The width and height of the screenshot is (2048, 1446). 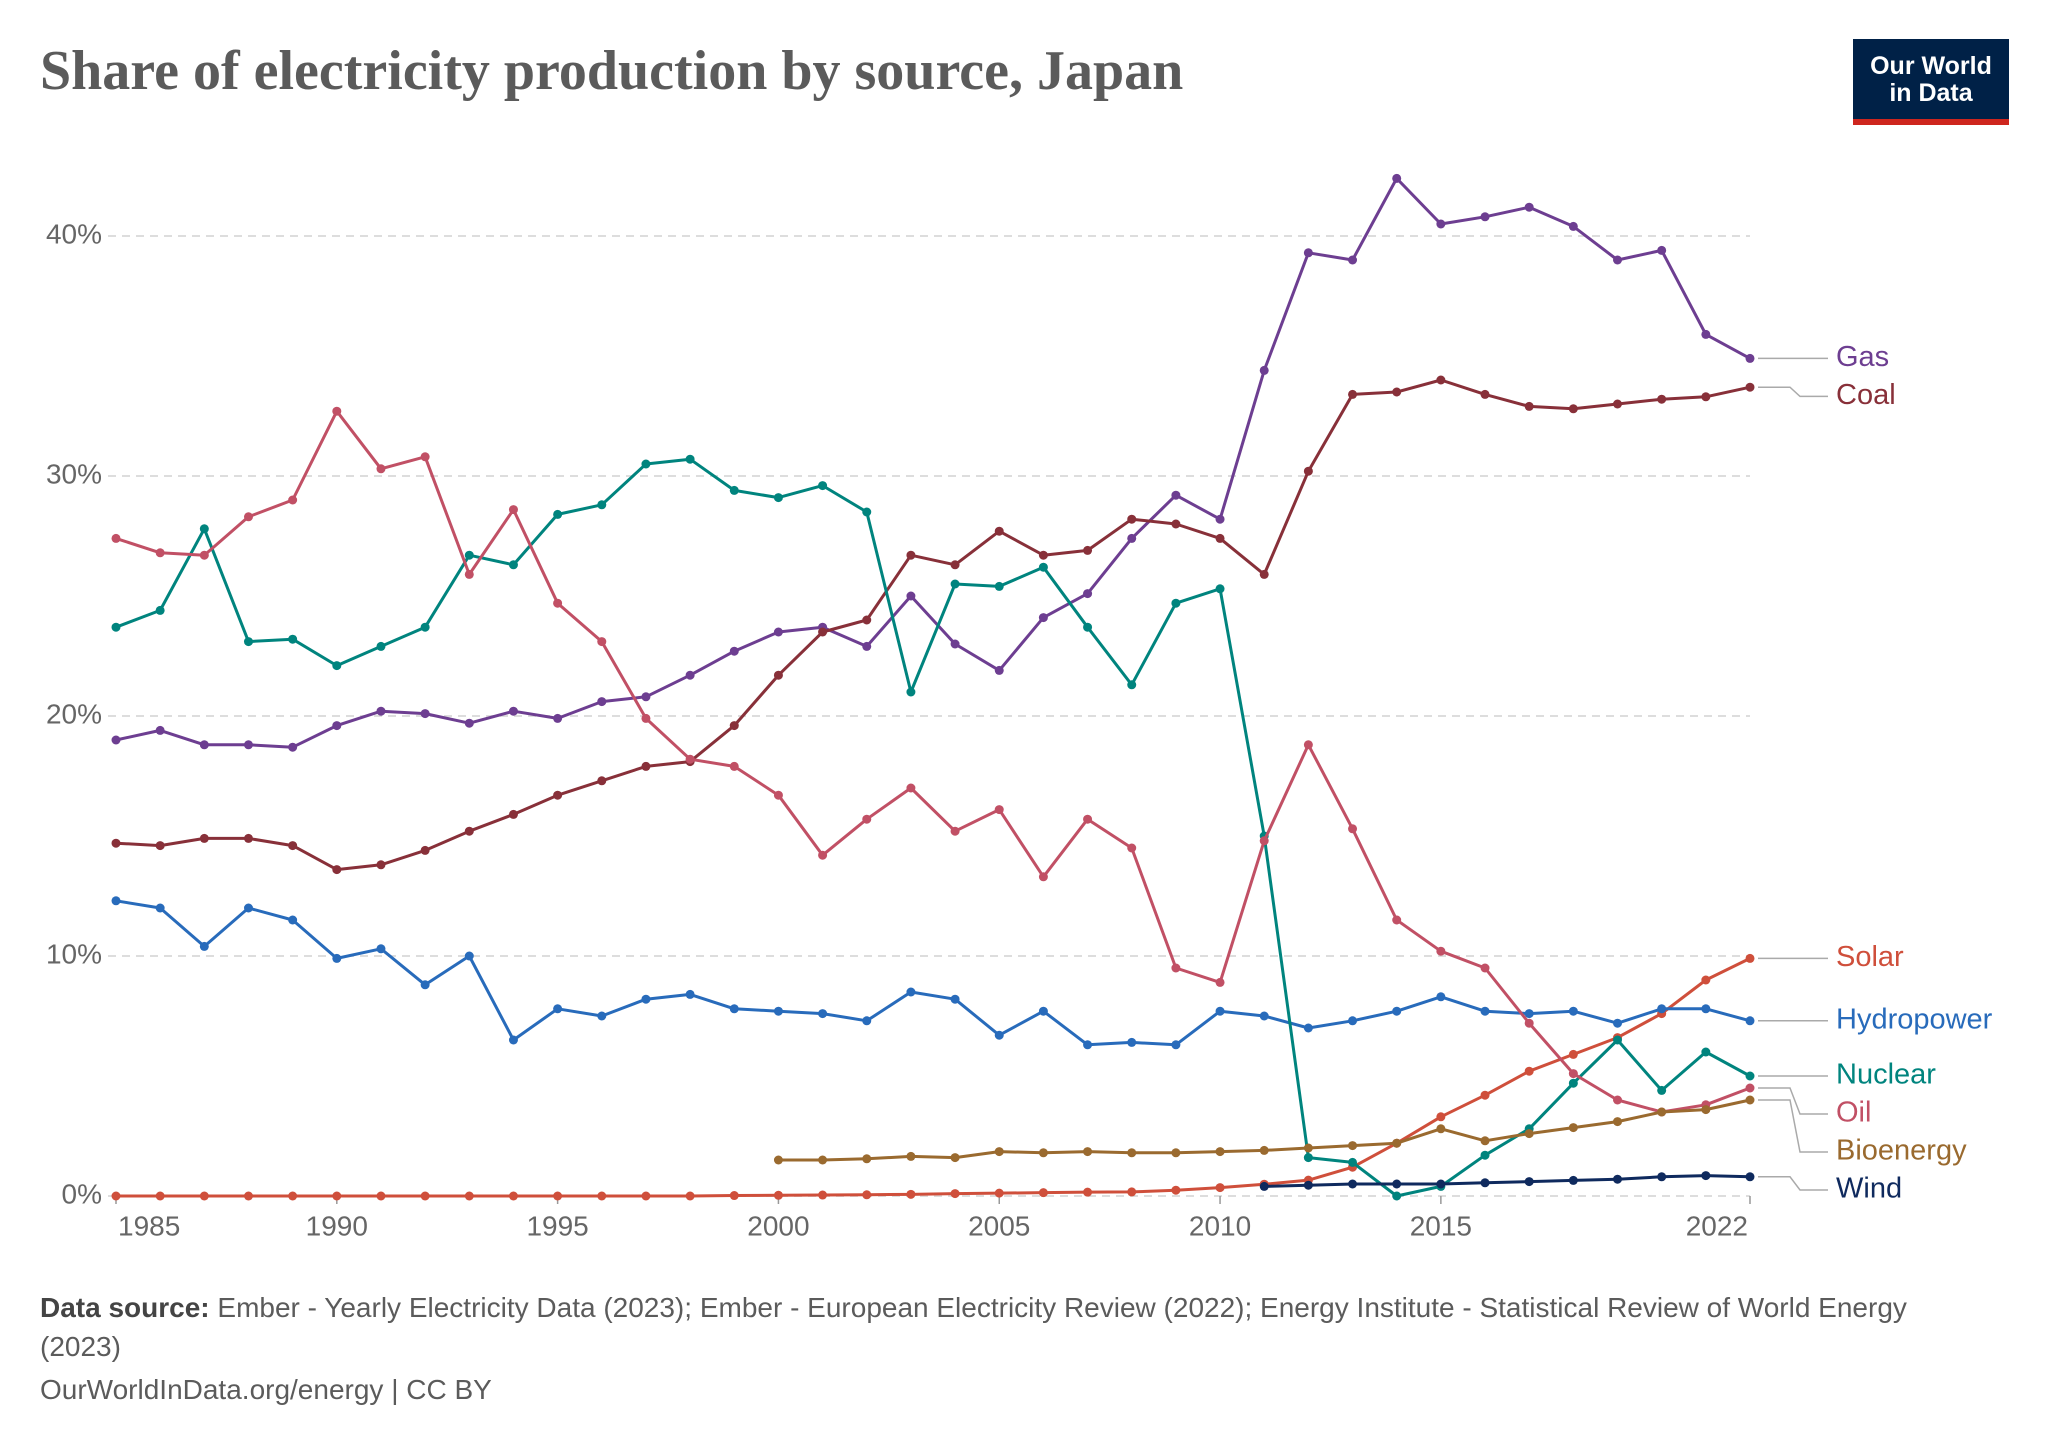 What do you see at coordinates (1853, 1113) in the screenshot?
I see `series-label: Oil` at bounding box center [1853, 1113].